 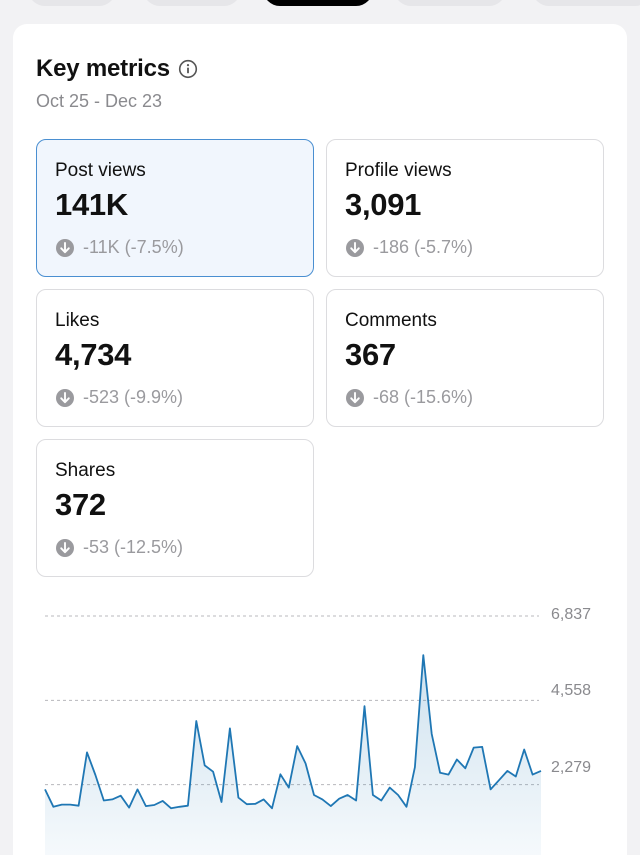 I want to click on metric-likes: Likes 4,734 -523 (-9.9%), so click(x=175, y=358).